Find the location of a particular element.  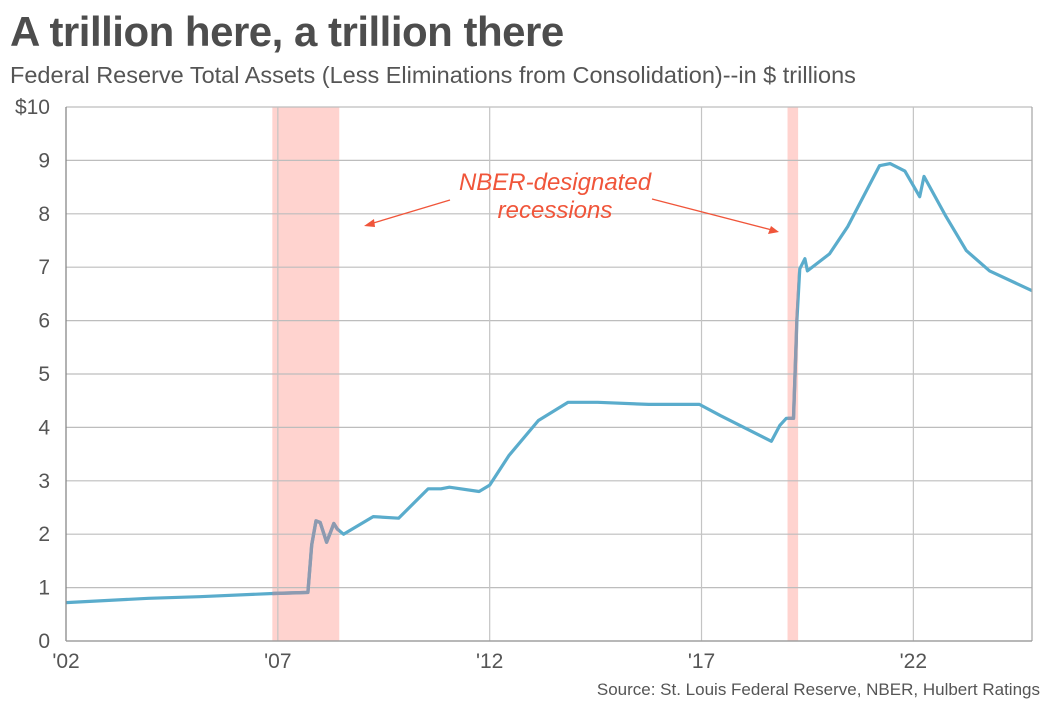

y-tick-label: 1 is located at coordinates (44, 588).